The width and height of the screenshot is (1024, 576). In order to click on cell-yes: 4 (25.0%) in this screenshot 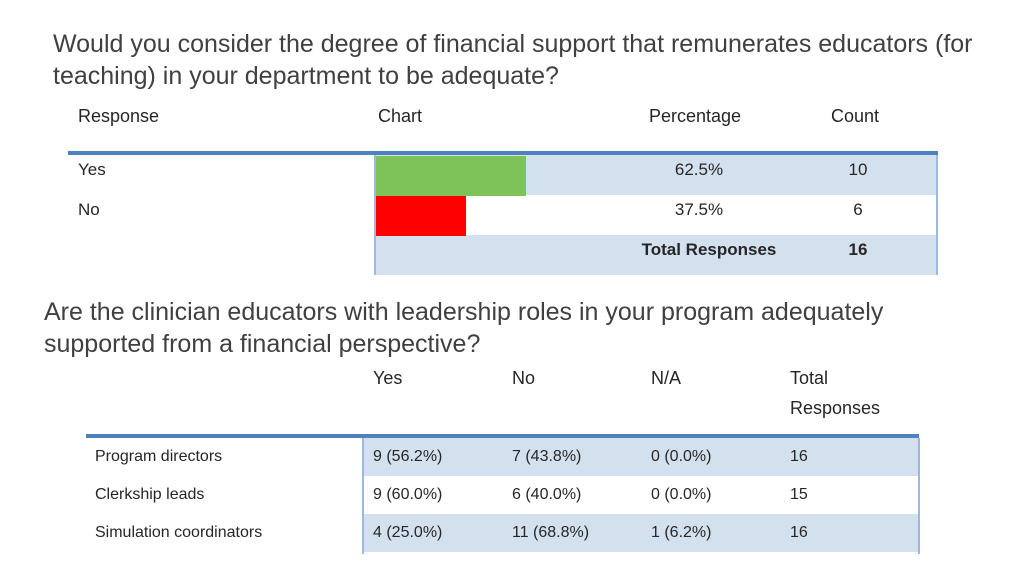, I will do `click(408, 532)`.